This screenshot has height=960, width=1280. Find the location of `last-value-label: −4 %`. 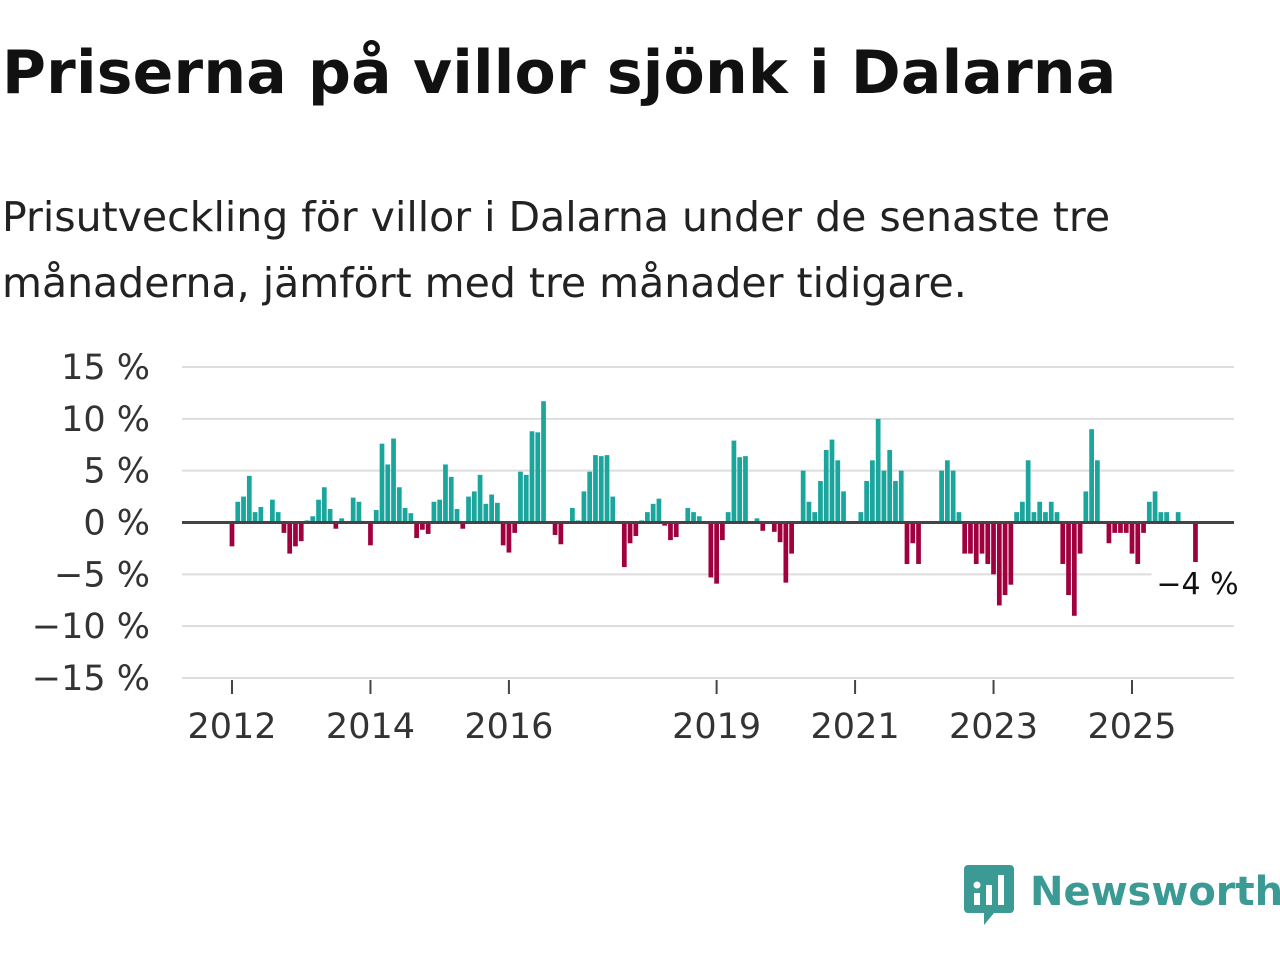

last-value-label: −4 % is located at coordinates (1197, 584).